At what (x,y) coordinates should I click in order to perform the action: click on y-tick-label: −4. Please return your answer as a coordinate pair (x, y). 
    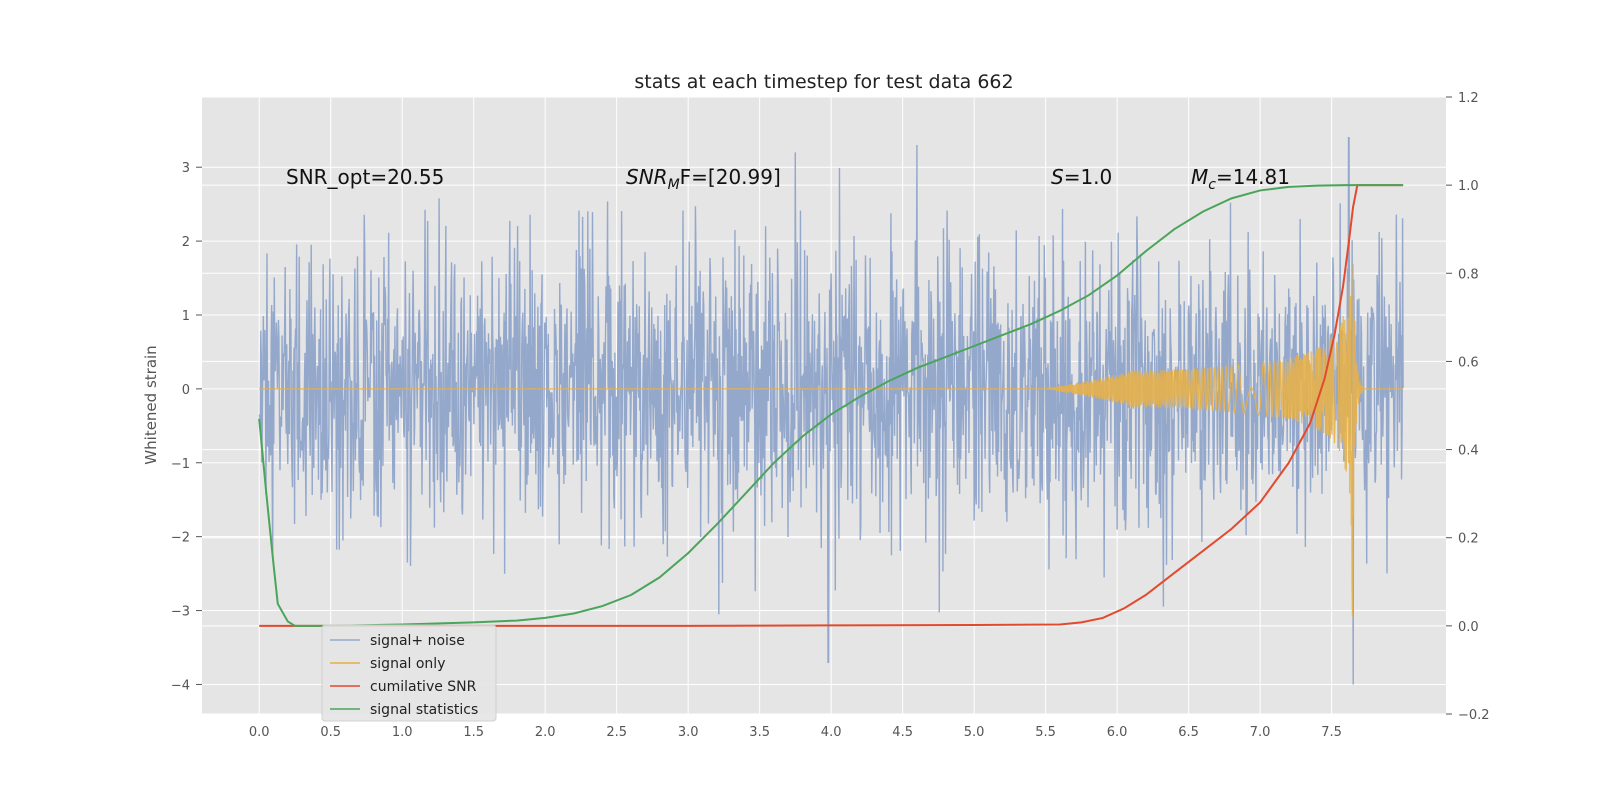
    Looking at the image, I should click on (180, 685).